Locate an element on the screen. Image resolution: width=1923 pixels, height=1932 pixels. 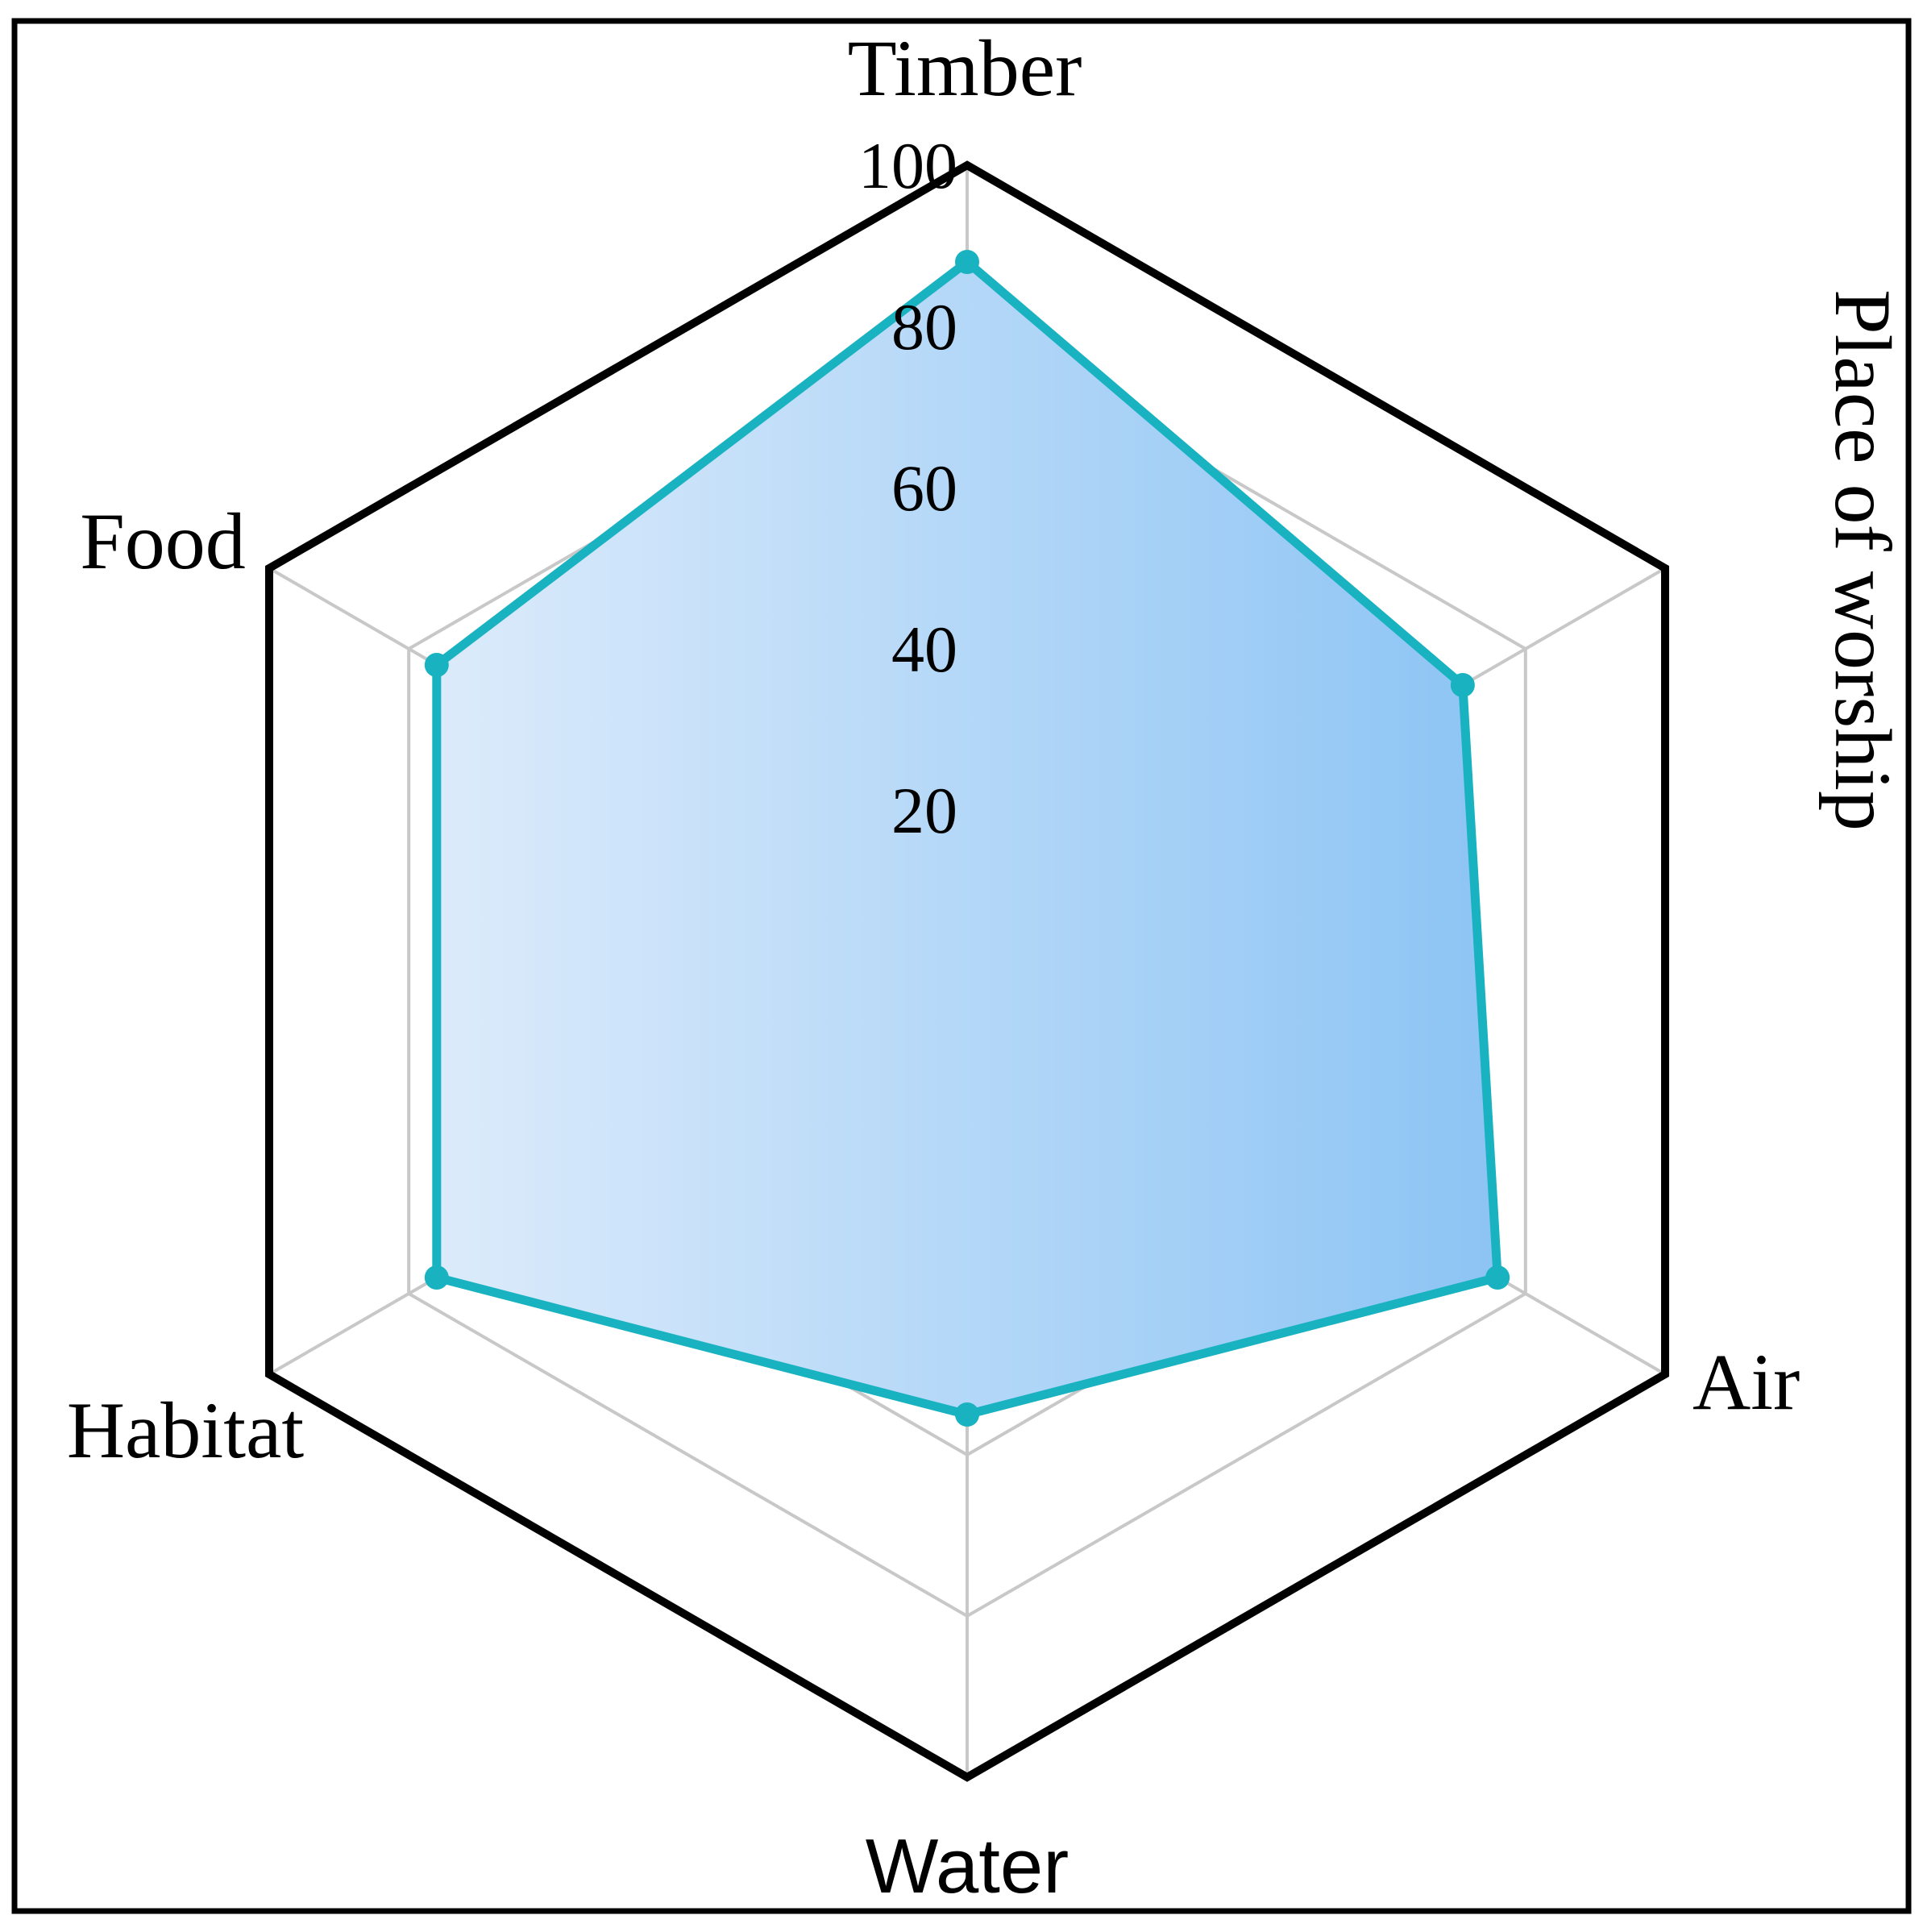
tick-label: 80 is located at coordinates (924, 327).